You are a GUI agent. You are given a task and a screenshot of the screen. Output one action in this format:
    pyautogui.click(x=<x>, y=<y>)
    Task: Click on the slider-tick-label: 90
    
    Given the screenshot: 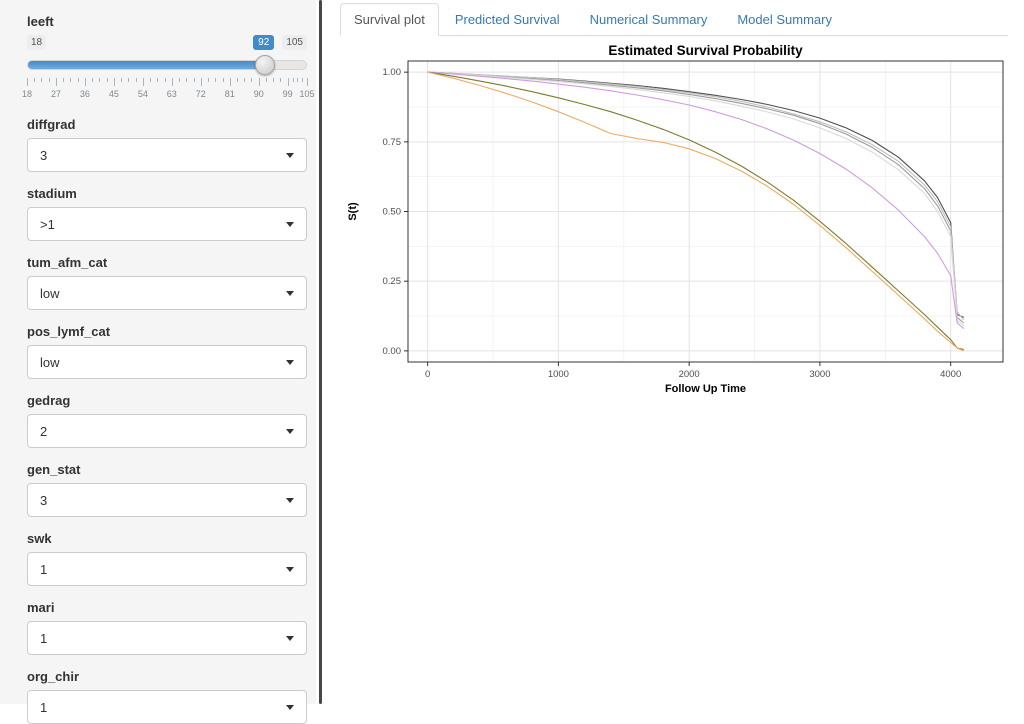 What is the action you would take?
    pyautogui.click(x=258, y=94)
    